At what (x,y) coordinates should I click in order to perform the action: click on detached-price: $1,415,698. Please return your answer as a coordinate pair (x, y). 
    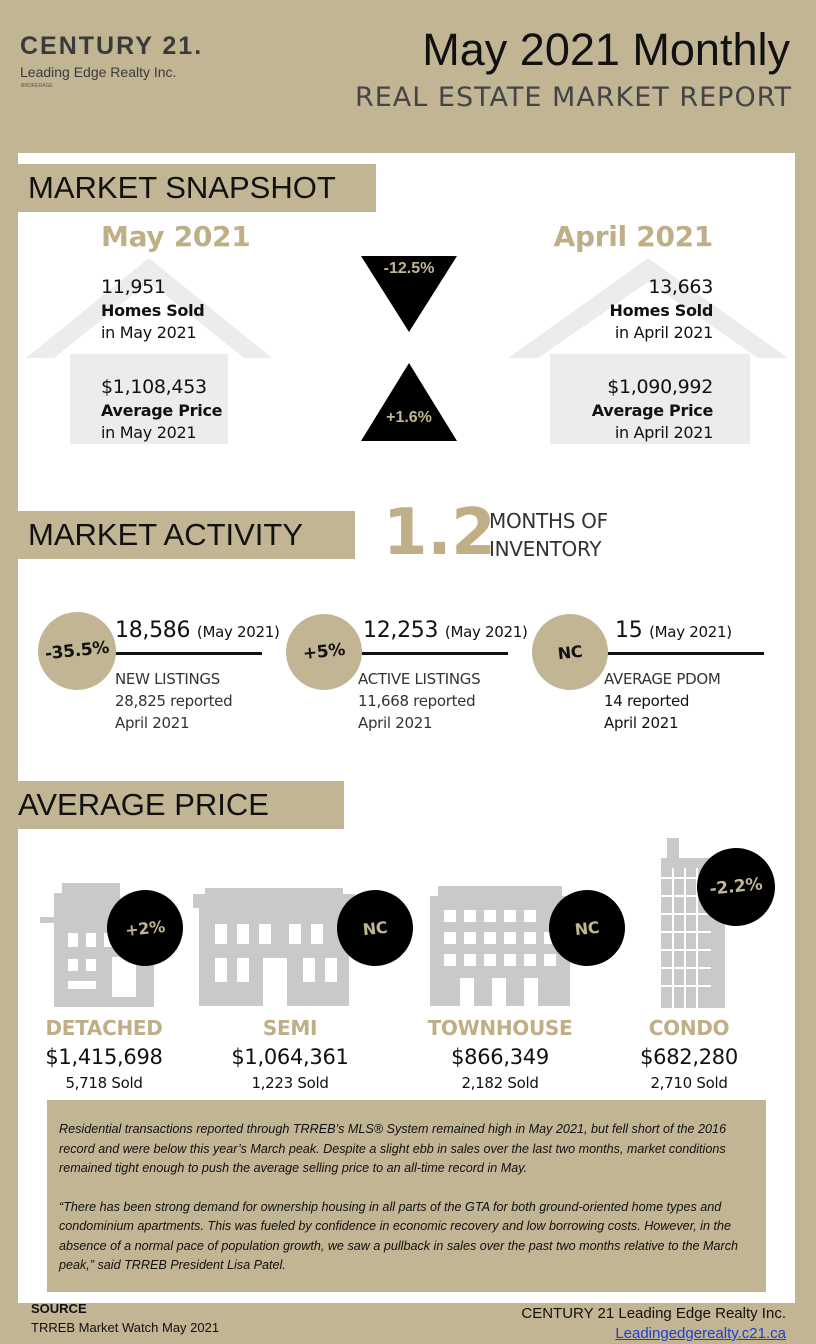
    Looking at the image, I should click on (104, 1057).